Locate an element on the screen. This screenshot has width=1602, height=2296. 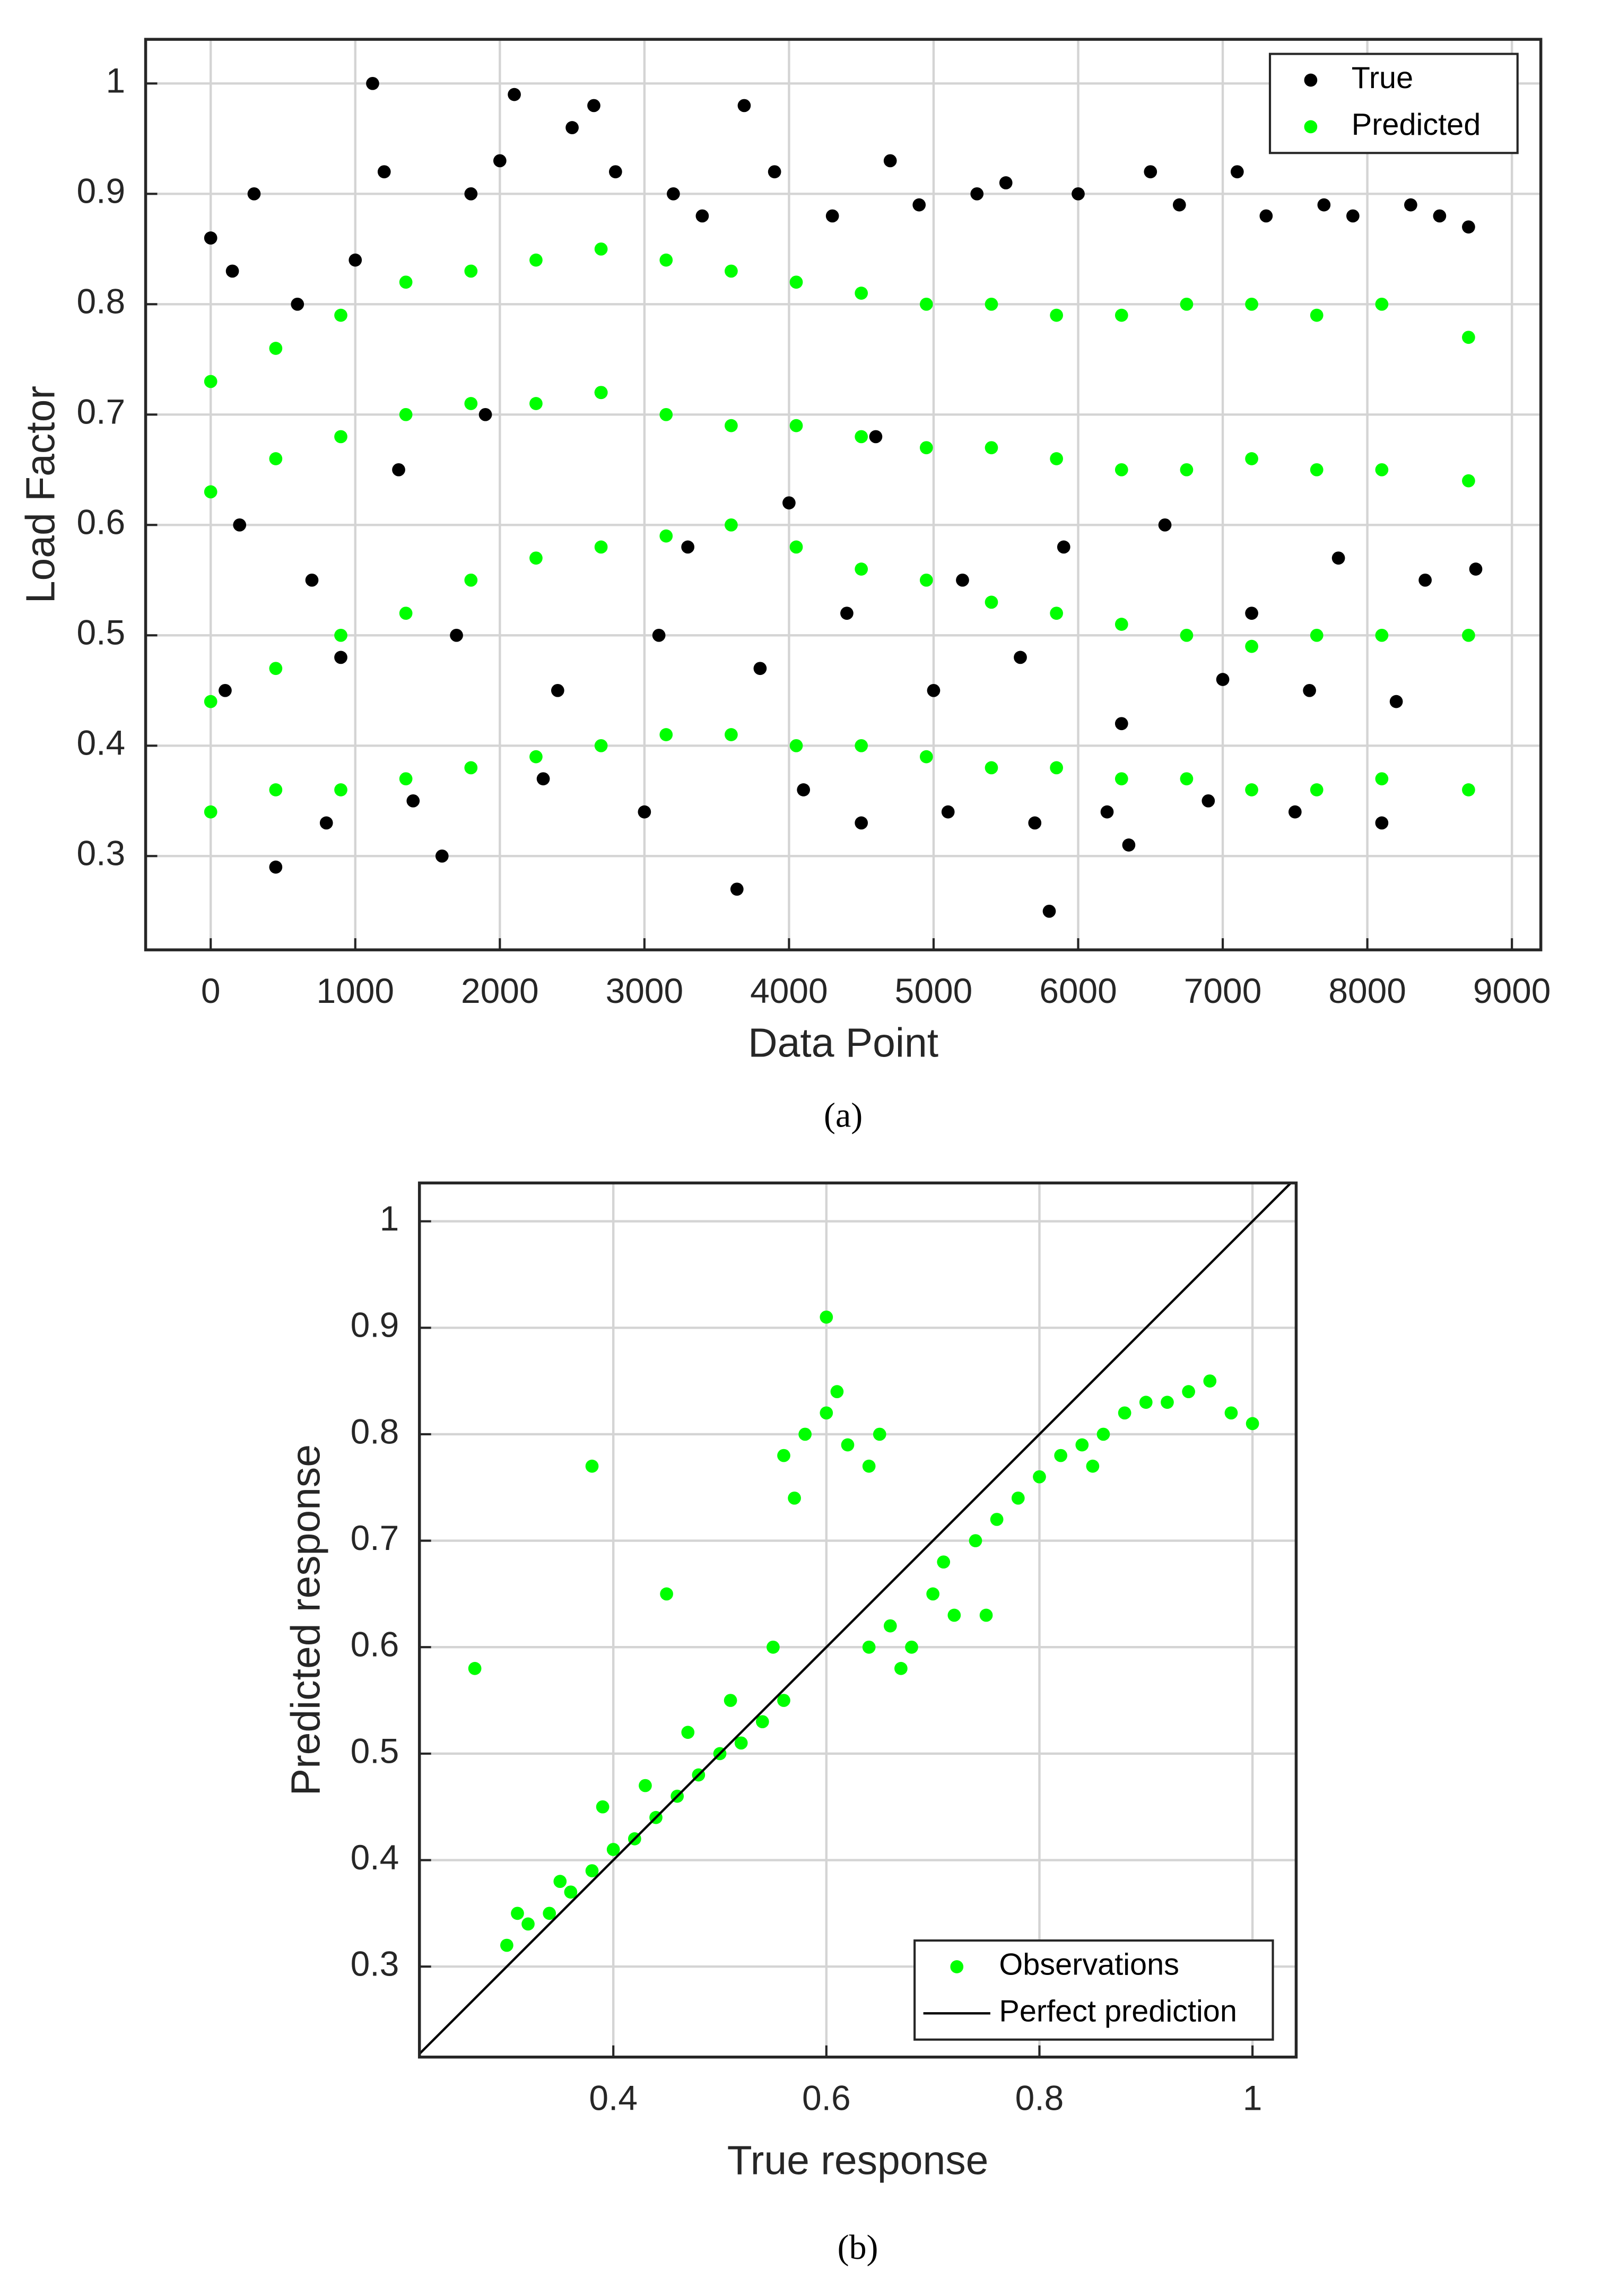
y-tick-label: 0.9 is located at coordinates (375, 1325).